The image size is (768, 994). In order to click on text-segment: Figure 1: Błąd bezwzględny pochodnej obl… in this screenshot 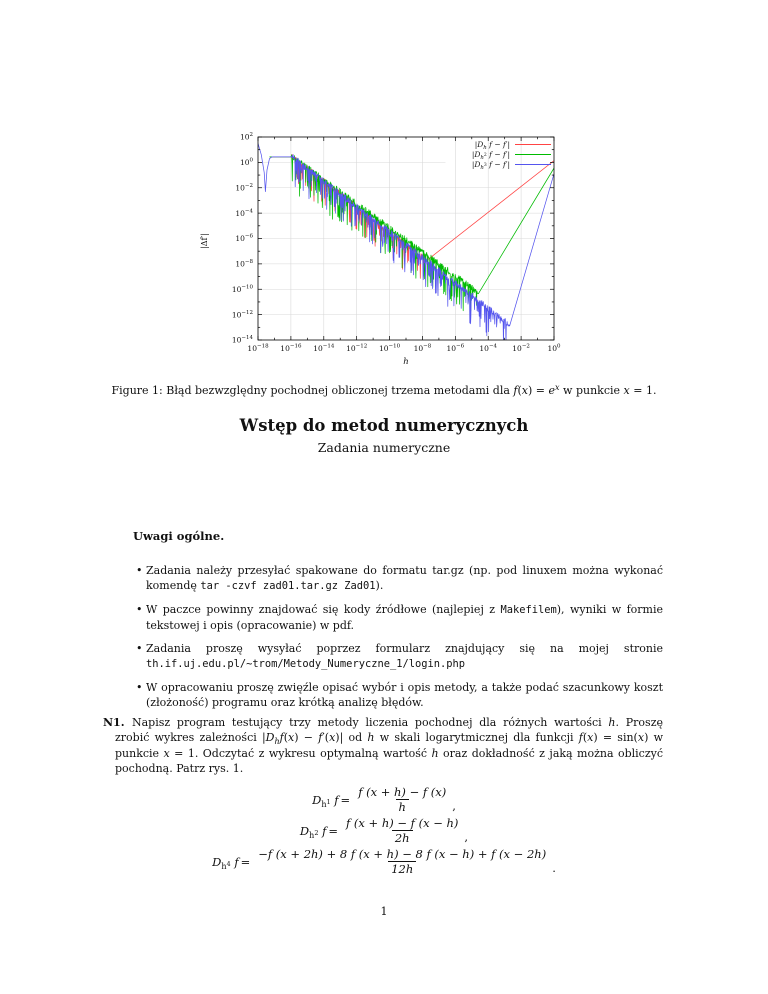, I will do `click(312, 390)`.